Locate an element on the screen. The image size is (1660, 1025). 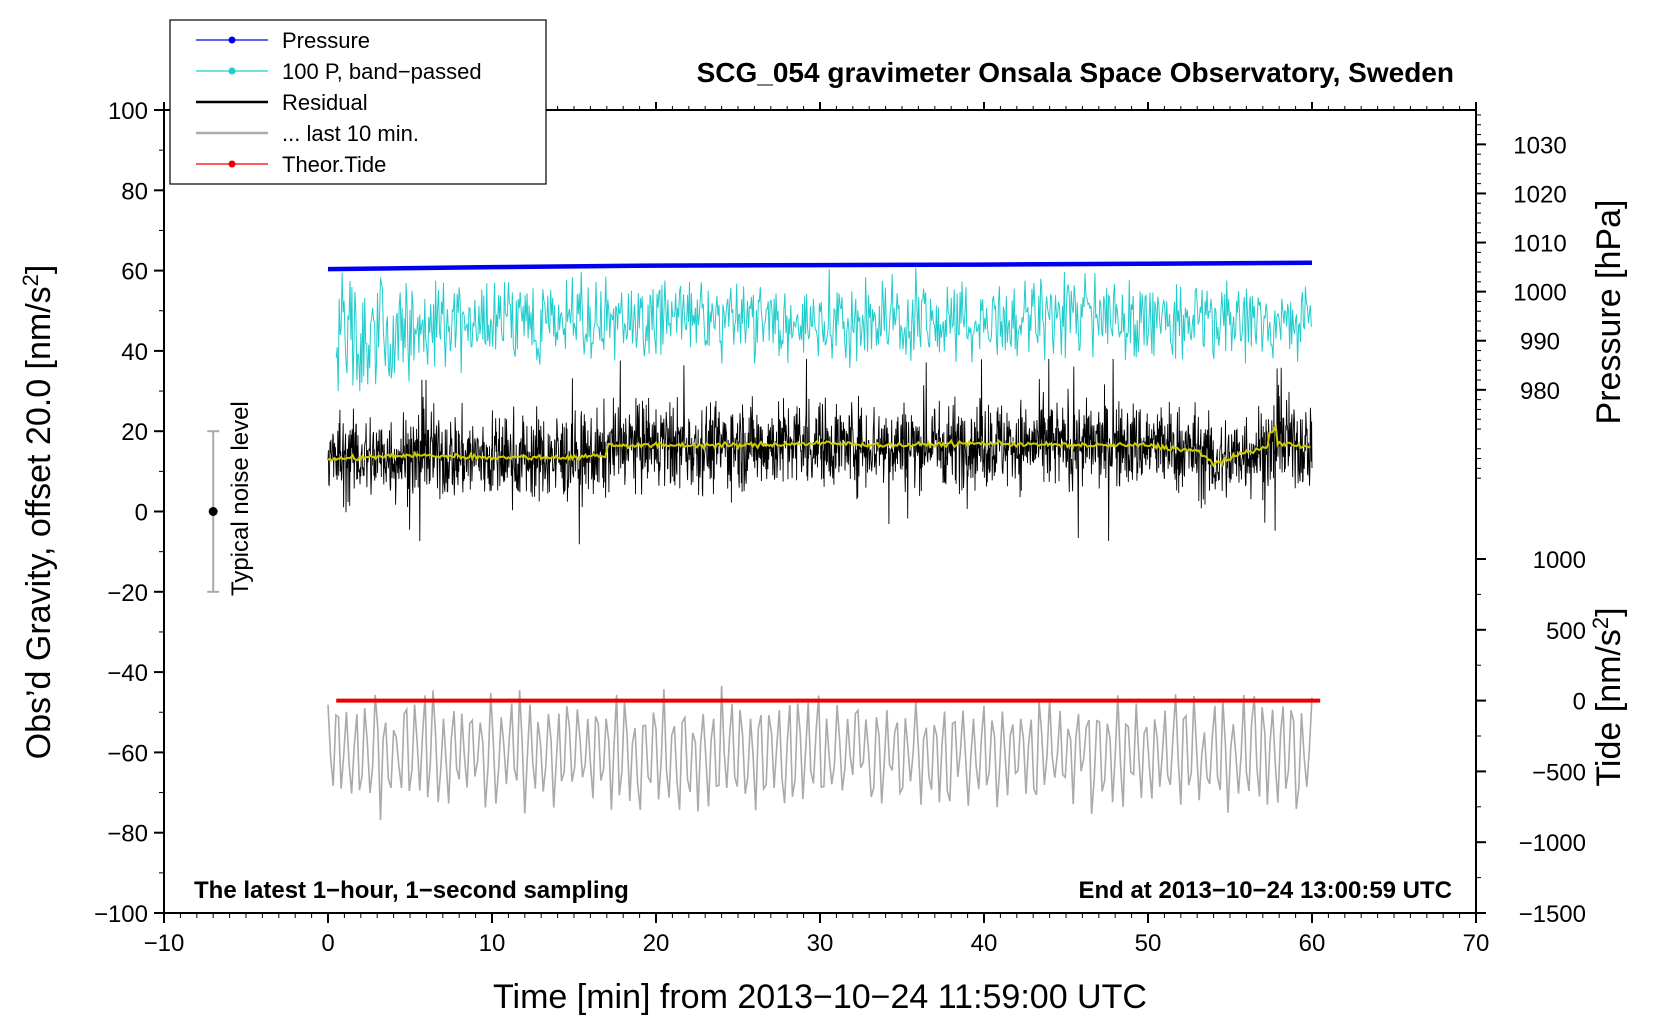
y-tick-label: 0 is located at coordinates (141, 513).